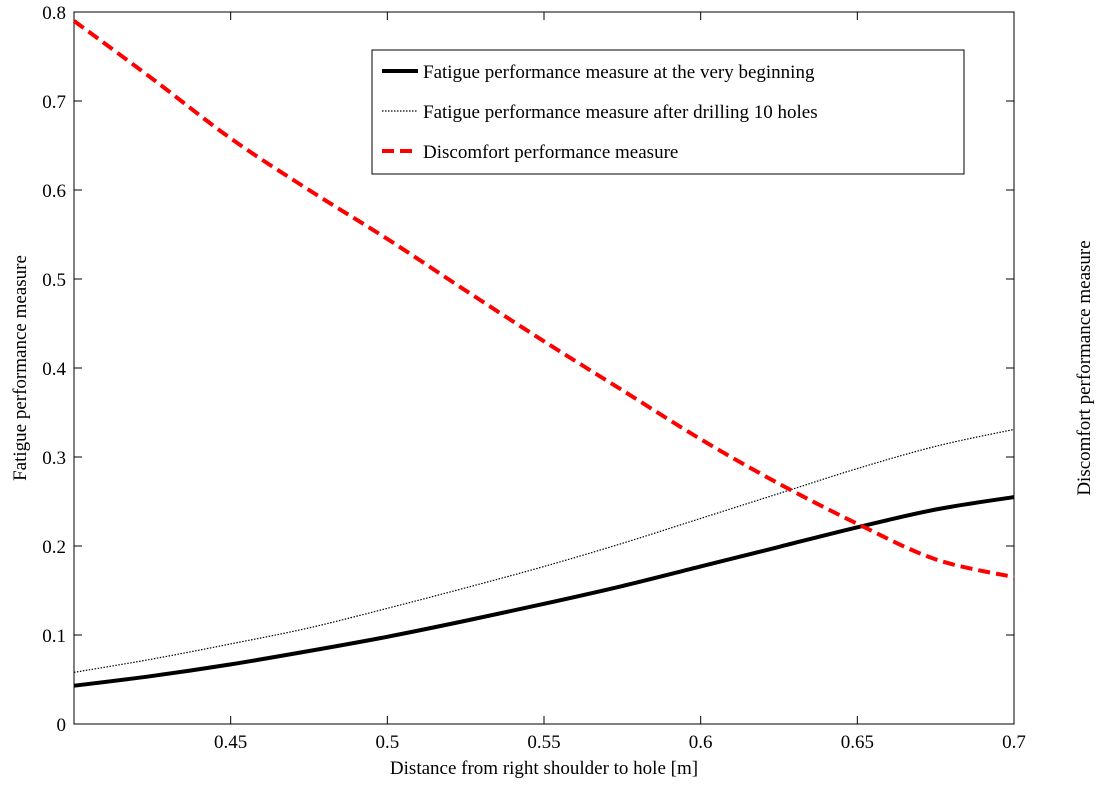 The height and width of the screenshot is (785, 1101). I want to click on x-axis-title: Distance from right shoulder to hole [m], so click(544, 768).